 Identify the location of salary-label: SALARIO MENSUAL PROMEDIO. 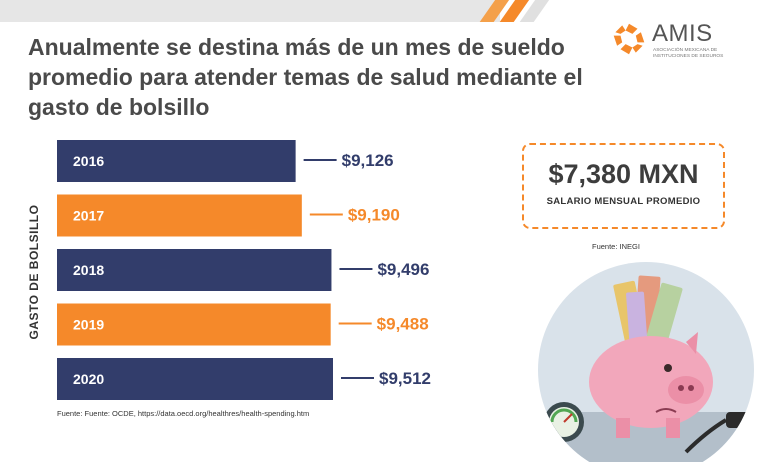
(623, 201).